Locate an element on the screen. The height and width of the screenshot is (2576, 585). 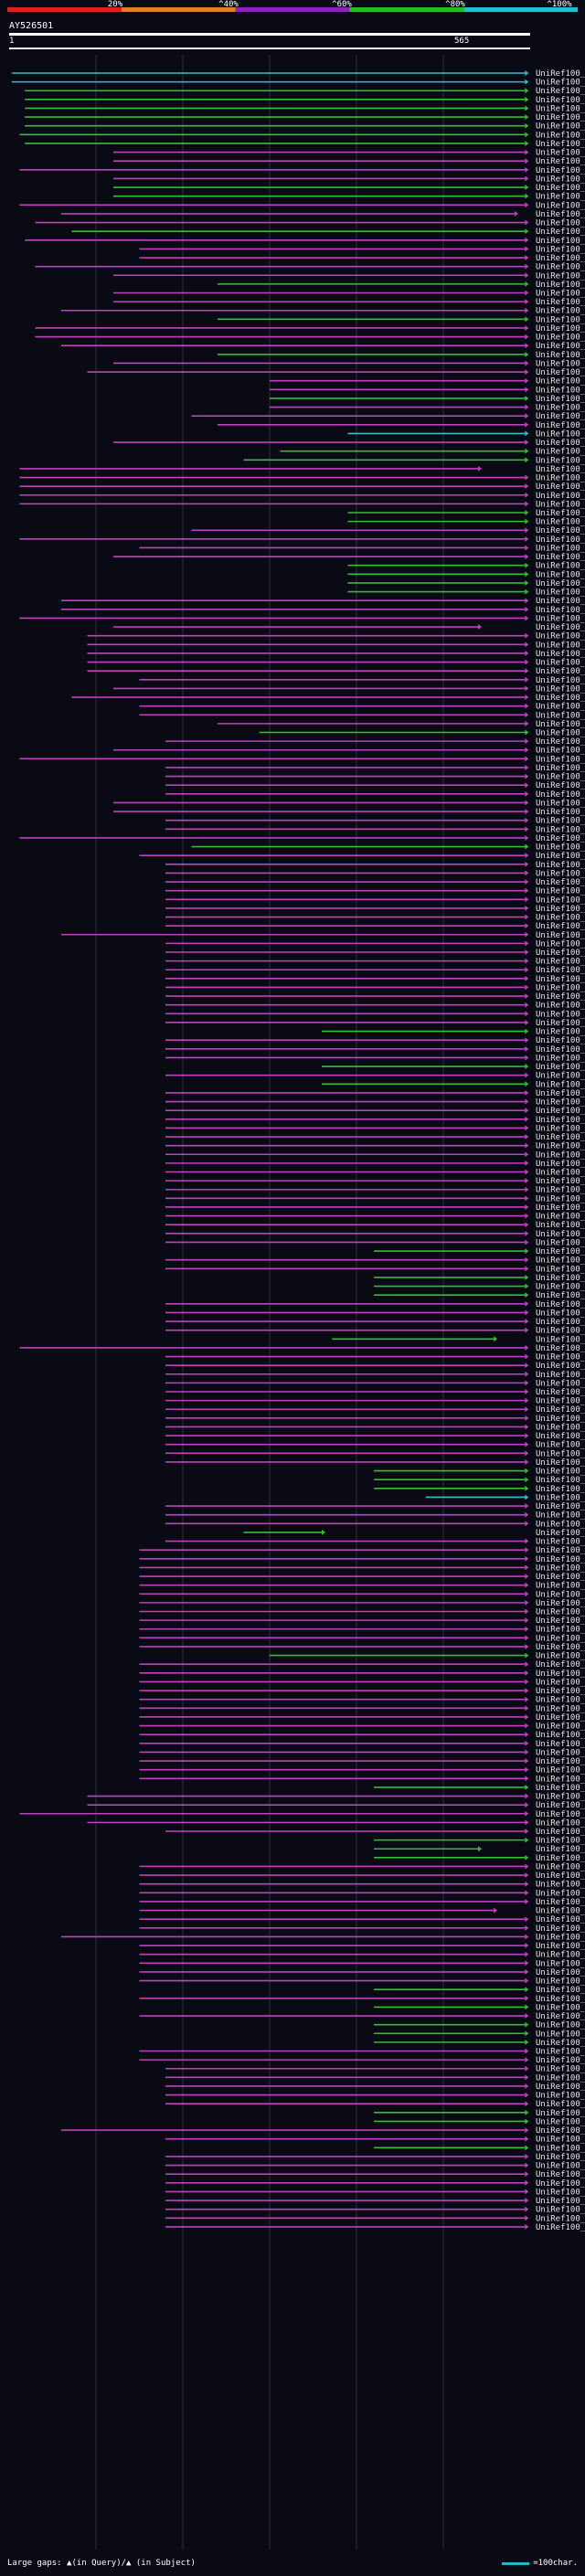
hit-label: UniRef100_C5Y9B6 is located at coordinates (561, 1023).